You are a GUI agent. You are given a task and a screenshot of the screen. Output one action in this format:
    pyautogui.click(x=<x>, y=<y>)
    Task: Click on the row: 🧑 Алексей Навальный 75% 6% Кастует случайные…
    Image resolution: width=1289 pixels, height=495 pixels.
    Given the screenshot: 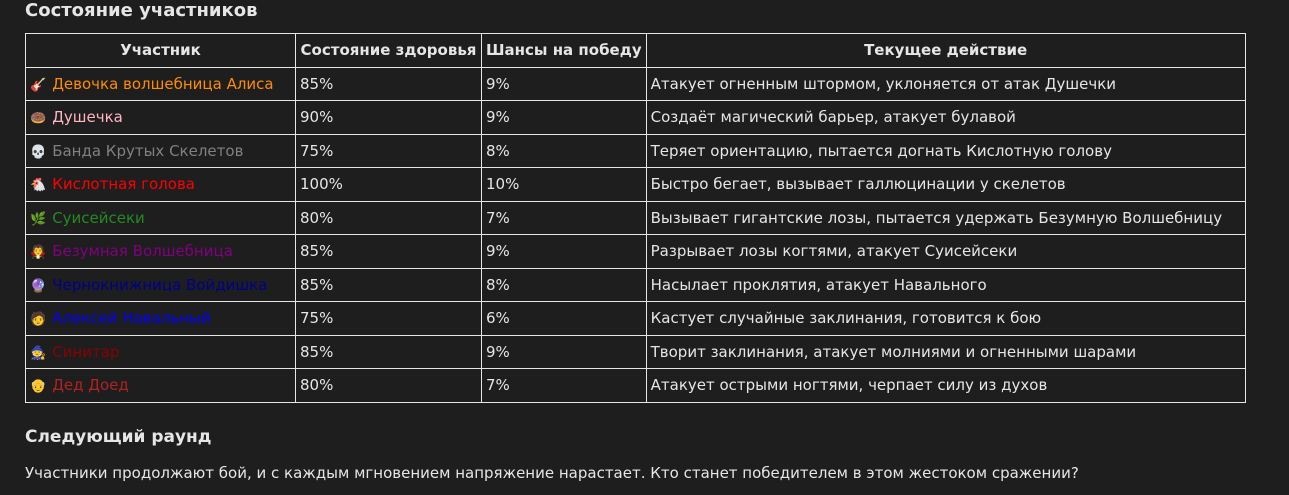 What is the action you would take?
    pyautogui.click(x=635, y=318)
    